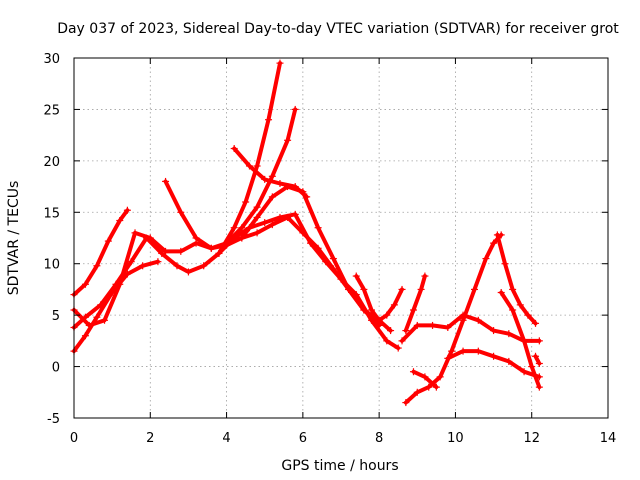 Image resolution: width=640 pixels, height=480 pixels. What do you see at coordinates (339, 466) in the screenshot?
I see `x-axis-label: GPS time / hours` at bounding box center [339, 466].